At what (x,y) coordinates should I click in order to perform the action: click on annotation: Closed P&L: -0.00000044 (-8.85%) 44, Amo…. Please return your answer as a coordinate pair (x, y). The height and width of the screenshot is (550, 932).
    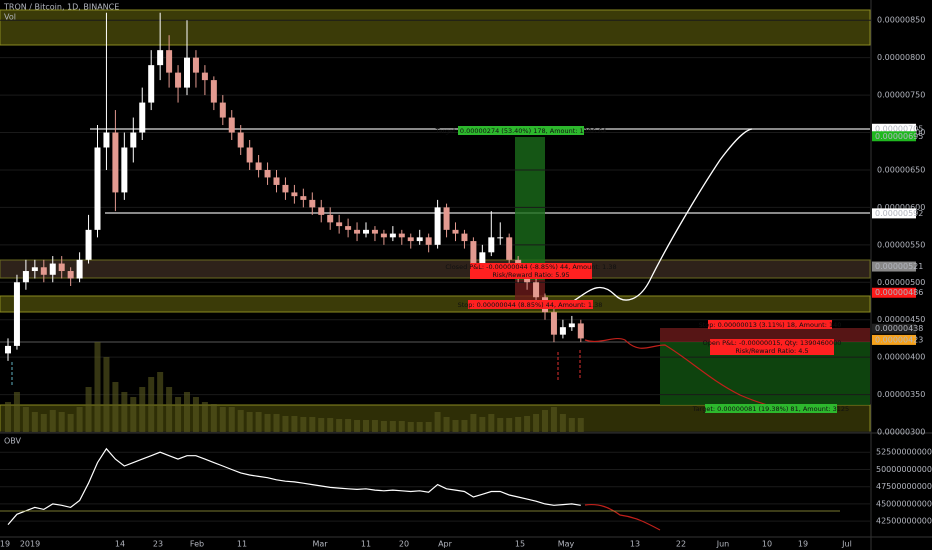
    Looking at the image, I should click on (530, 267).